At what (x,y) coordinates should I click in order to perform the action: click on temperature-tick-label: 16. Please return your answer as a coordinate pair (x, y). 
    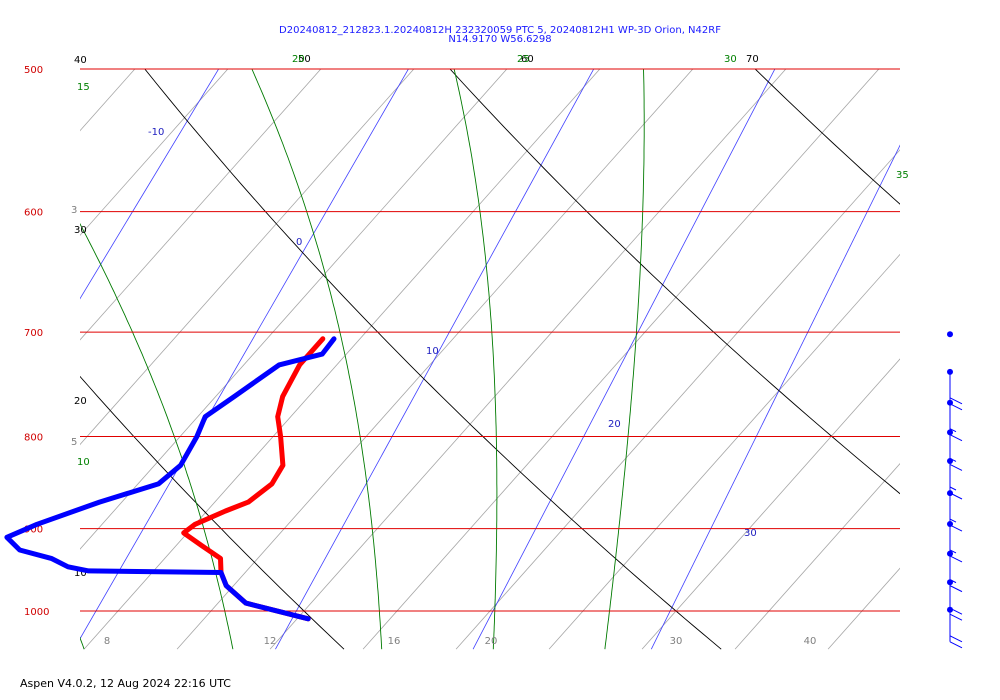
    Looking at the image, I should click on (394, 641).